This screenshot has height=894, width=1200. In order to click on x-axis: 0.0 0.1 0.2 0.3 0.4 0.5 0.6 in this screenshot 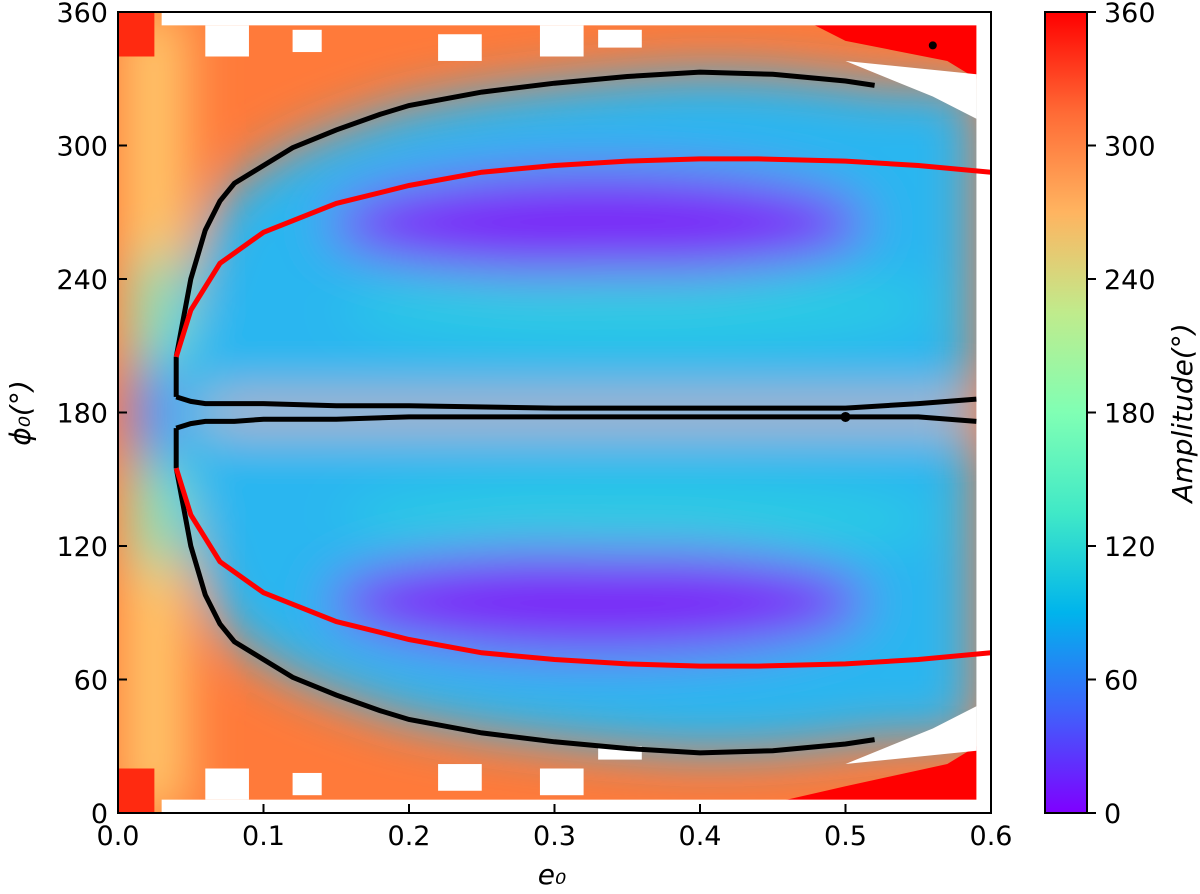, I will do `click(555, 828)`.